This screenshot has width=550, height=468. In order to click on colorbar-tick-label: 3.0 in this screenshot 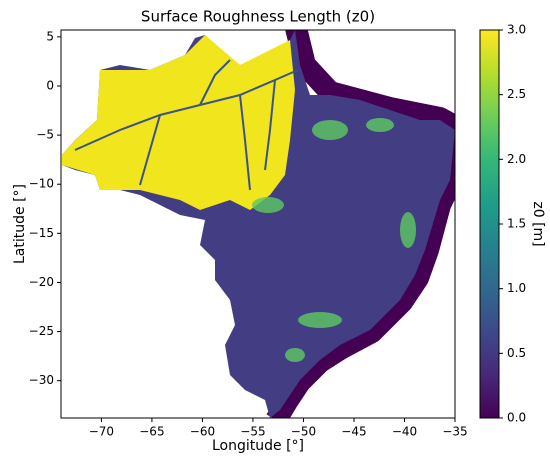, I will do `click(516, 30)`.